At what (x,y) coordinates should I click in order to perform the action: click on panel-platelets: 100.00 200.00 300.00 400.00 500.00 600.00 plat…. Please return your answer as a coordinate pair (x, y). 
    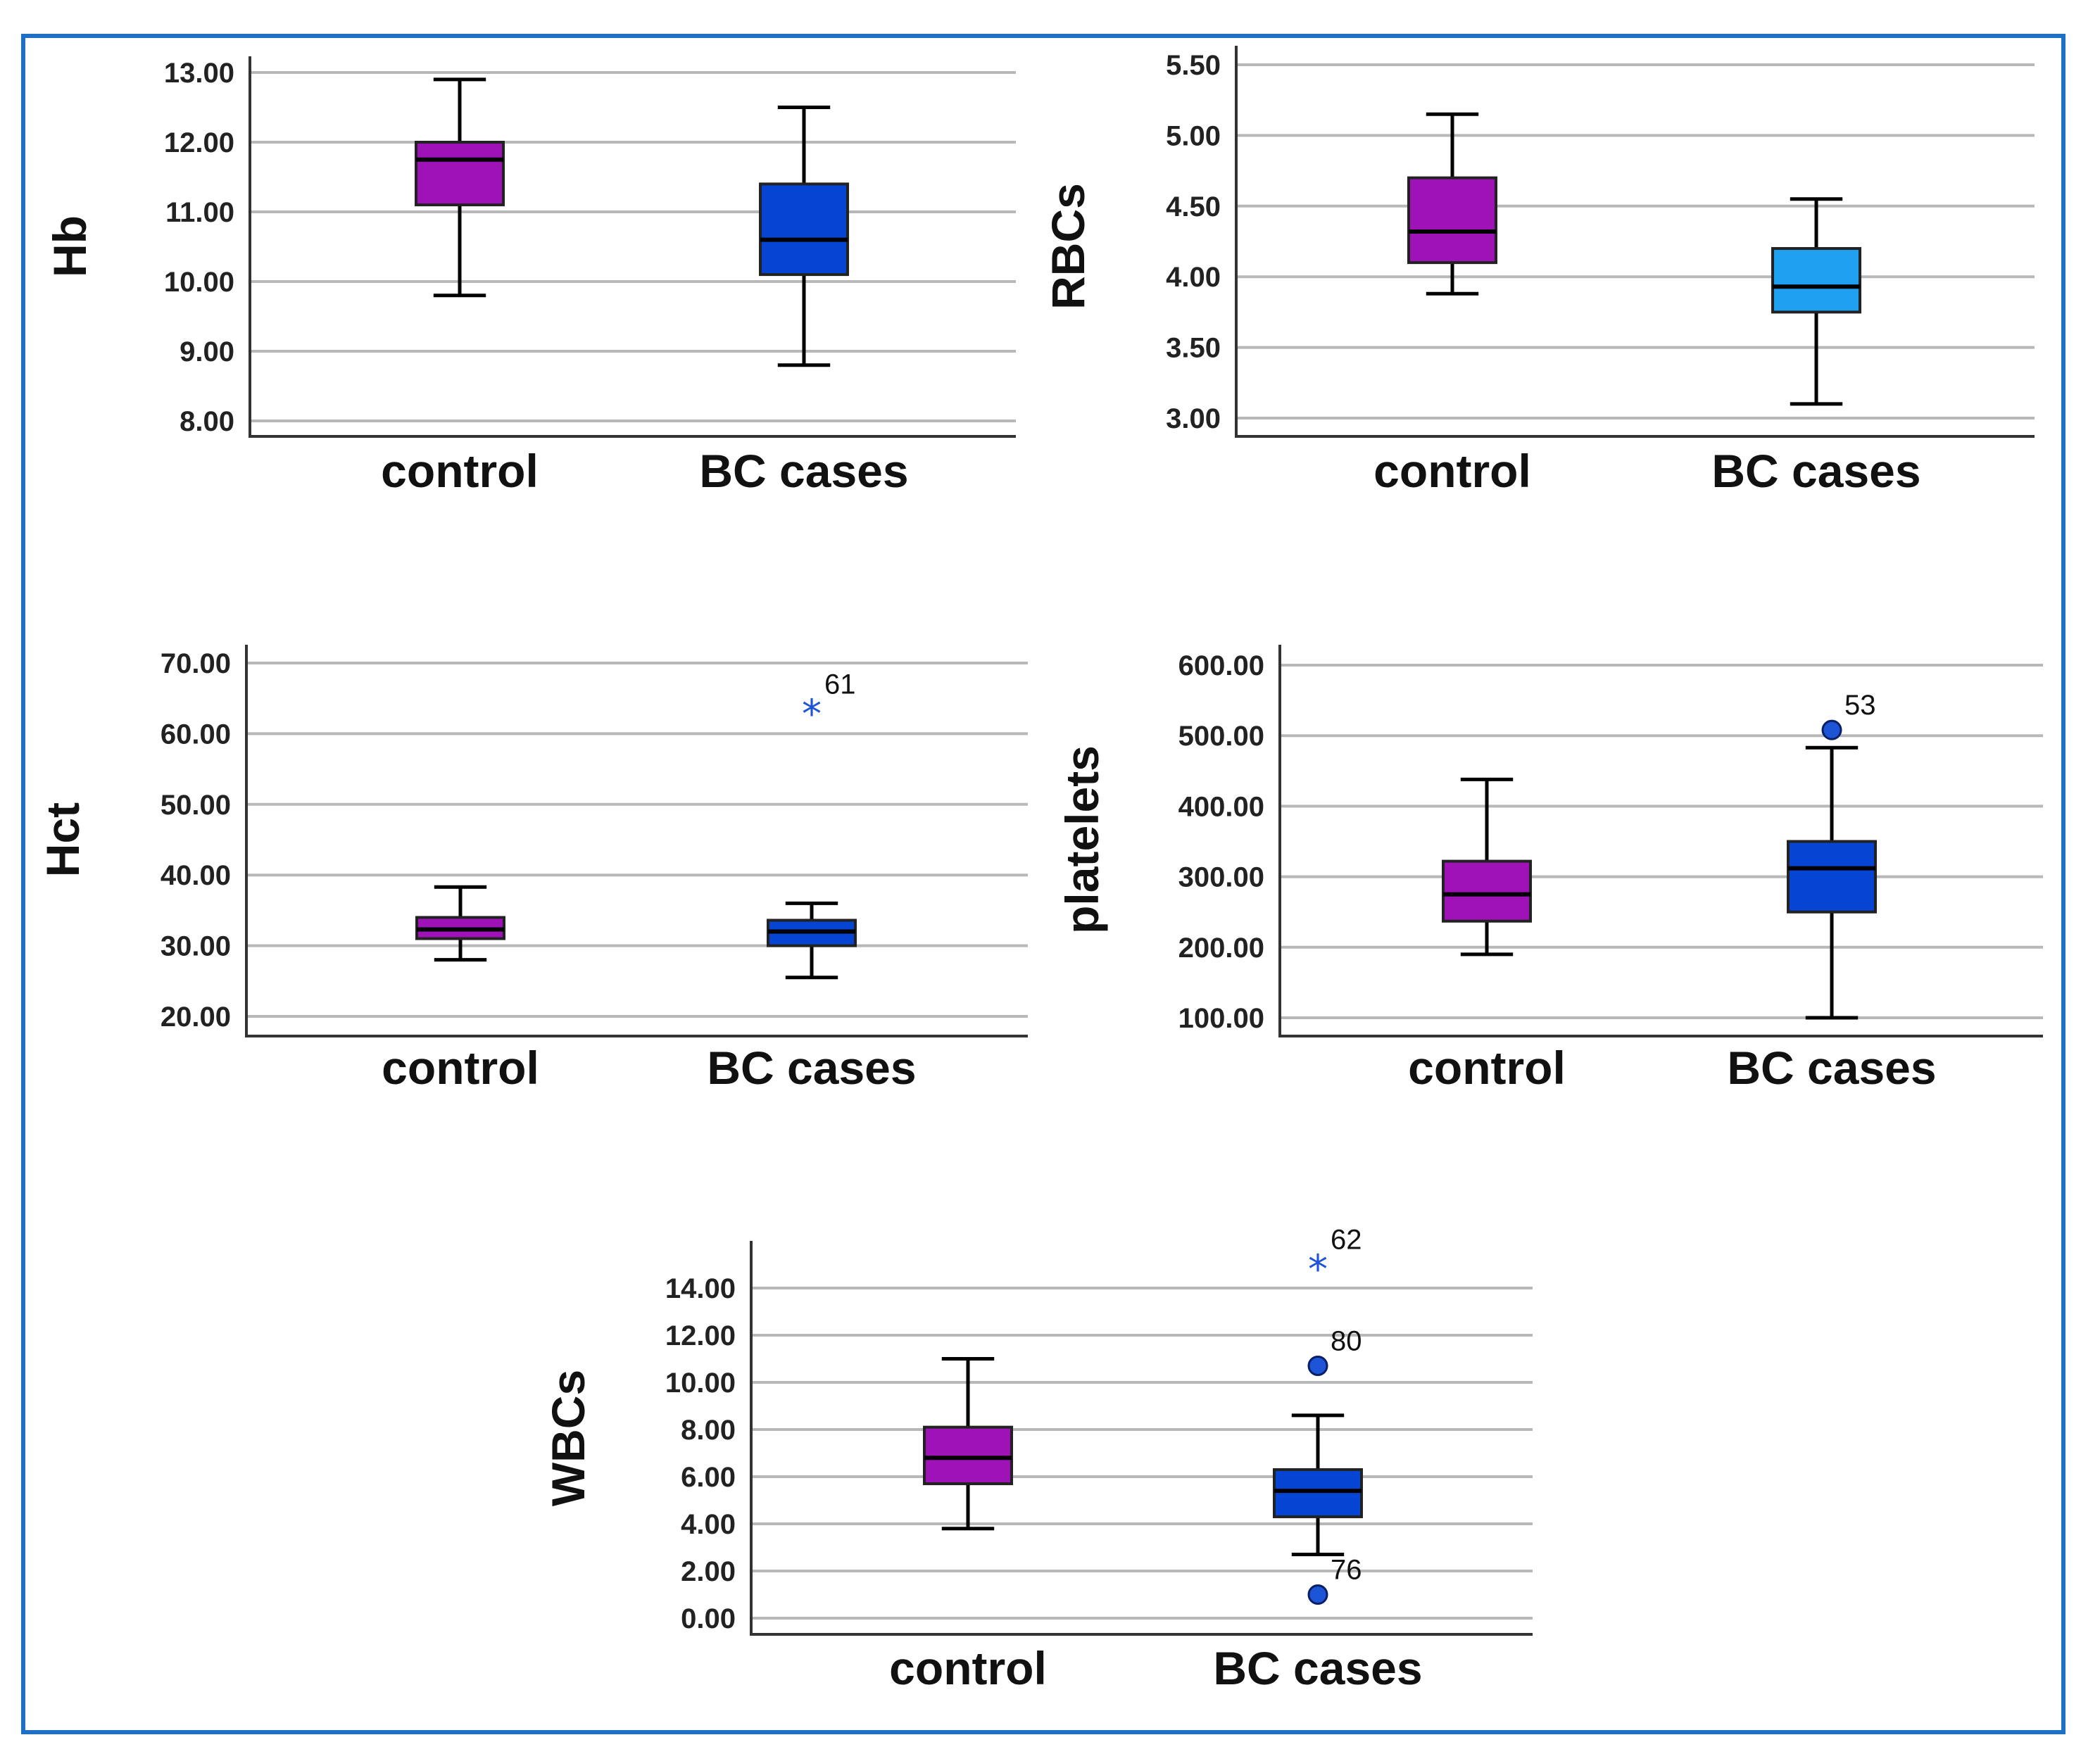
    Looking at the image, I should click on (1549, 869).